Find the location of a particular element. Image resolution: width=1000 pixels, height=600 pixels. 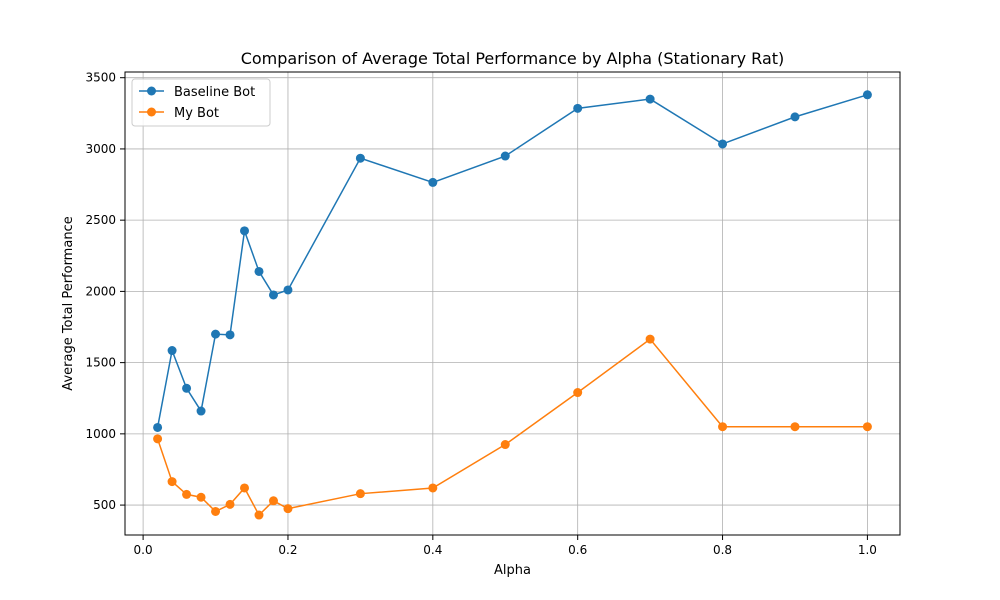

x-tick-label: 0.2 is located at coordinates (287, 550).